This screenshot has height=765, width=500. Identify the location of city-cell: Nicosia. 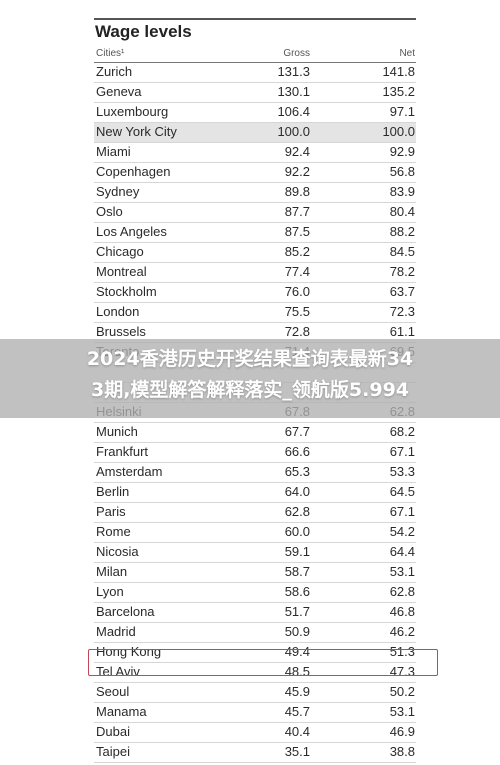
(117, 551).